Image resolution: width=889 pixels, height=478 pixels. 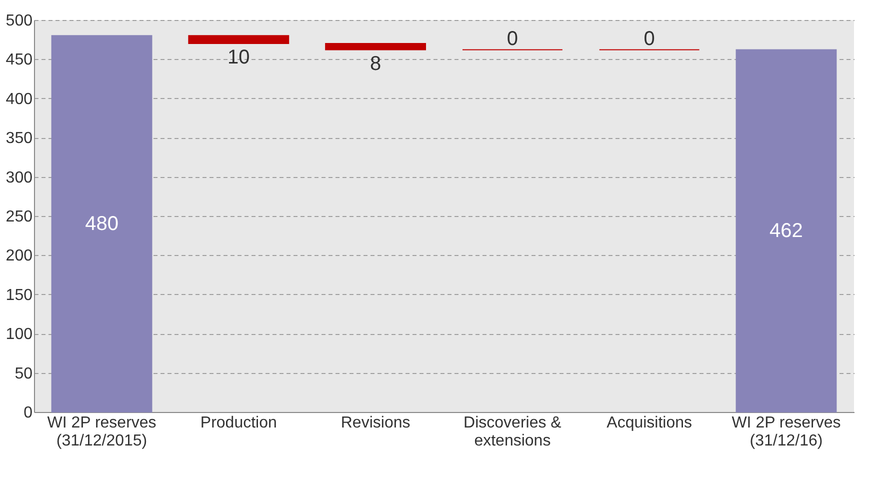 What do you see at coordinates (239, 57) in the screenshot?
I see `data-label: 10` at bounding box center [239, 57].